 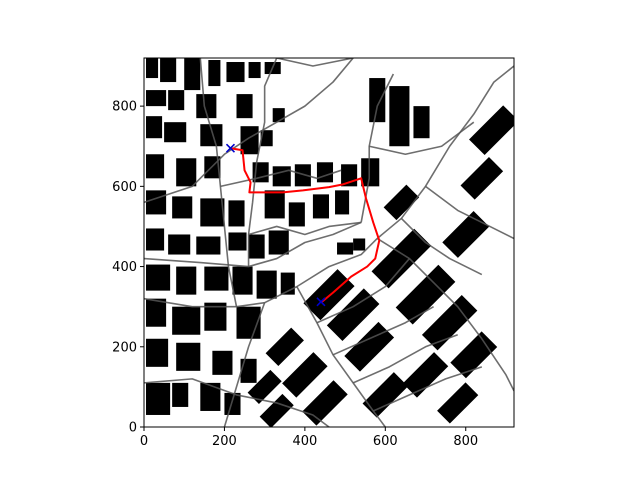 What do you see at coordinates (133, 428) in the screenshot?
I see `y-tick-label: 0` at bounding box center [133, 428].